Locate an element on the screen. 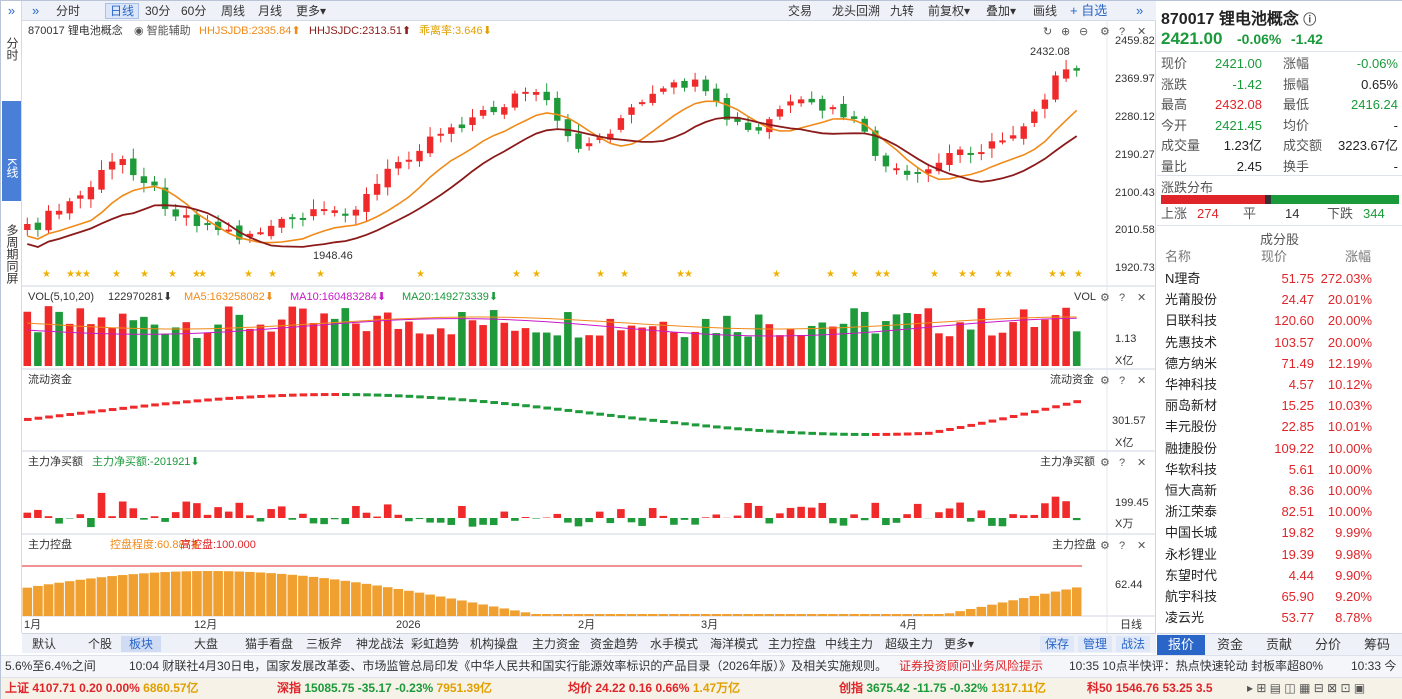 This screenshot has height=699, width=1402. component-row: 永杉锂业 19.39 9.98% is located at coordinates (1279, 554).